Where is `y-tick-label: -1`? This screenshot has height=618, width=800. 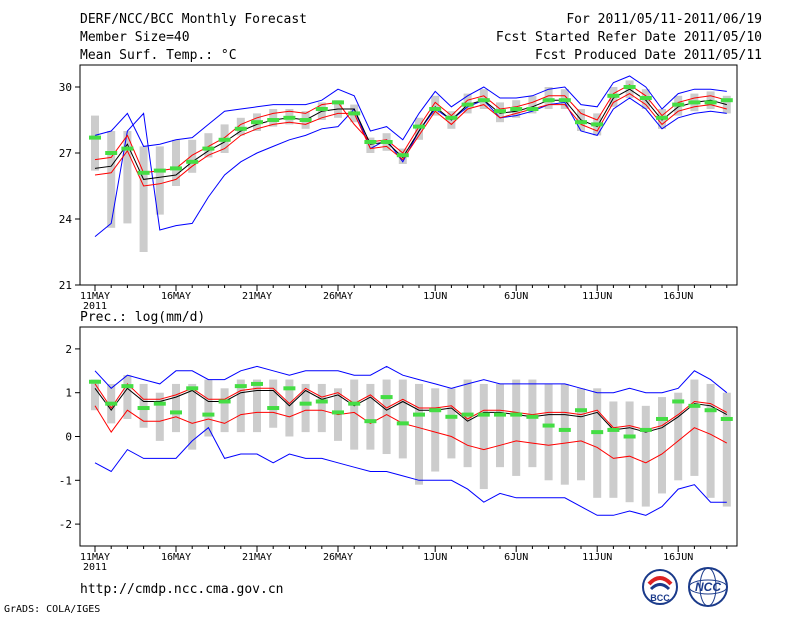 y-tick-label: -1 is located at coordinates (65, 480).